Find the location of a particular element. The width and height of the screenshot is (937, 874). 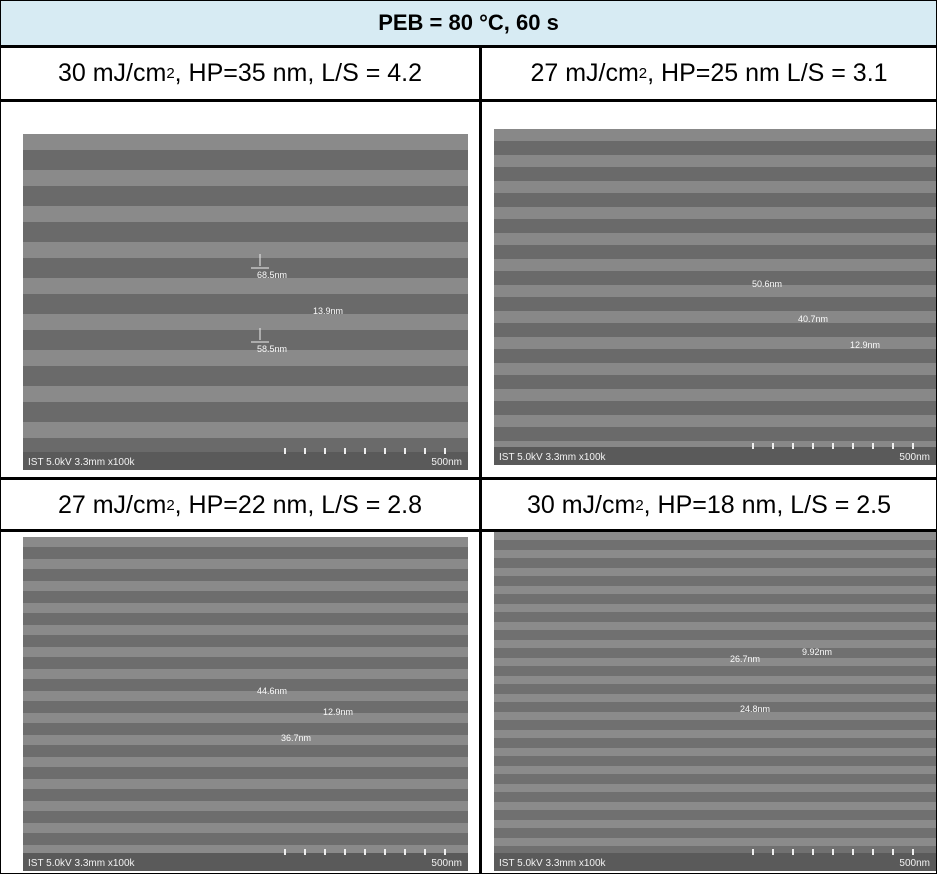

panel-3-label: 27 mJ/cm 2, HP=22 nm, L/S = 2.8 is located at coordinates (240, 505).